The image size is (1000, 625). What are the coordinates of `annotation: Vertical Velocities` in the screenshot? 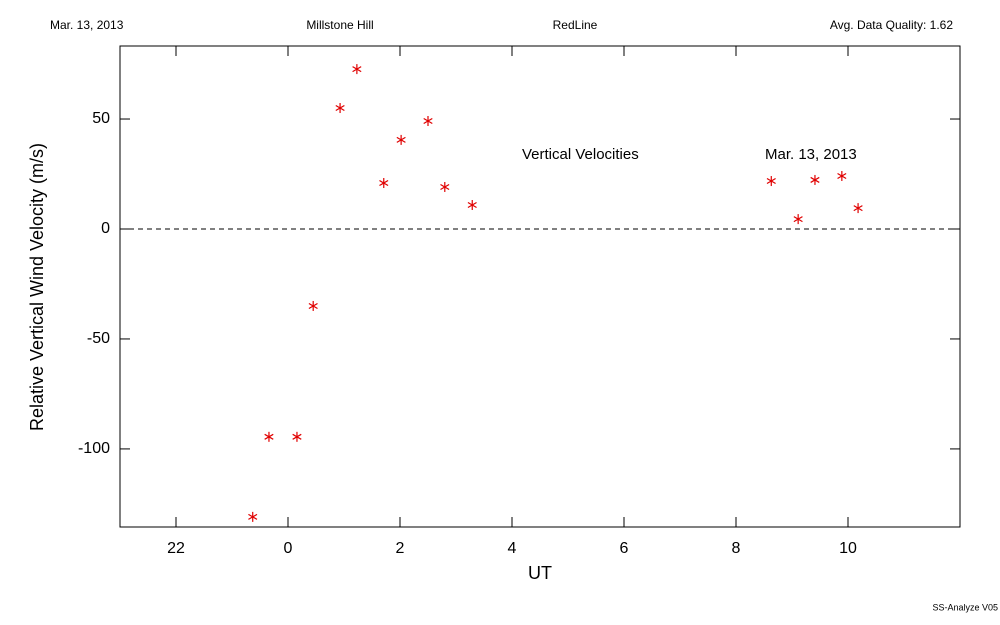 It's located at (580, 154).